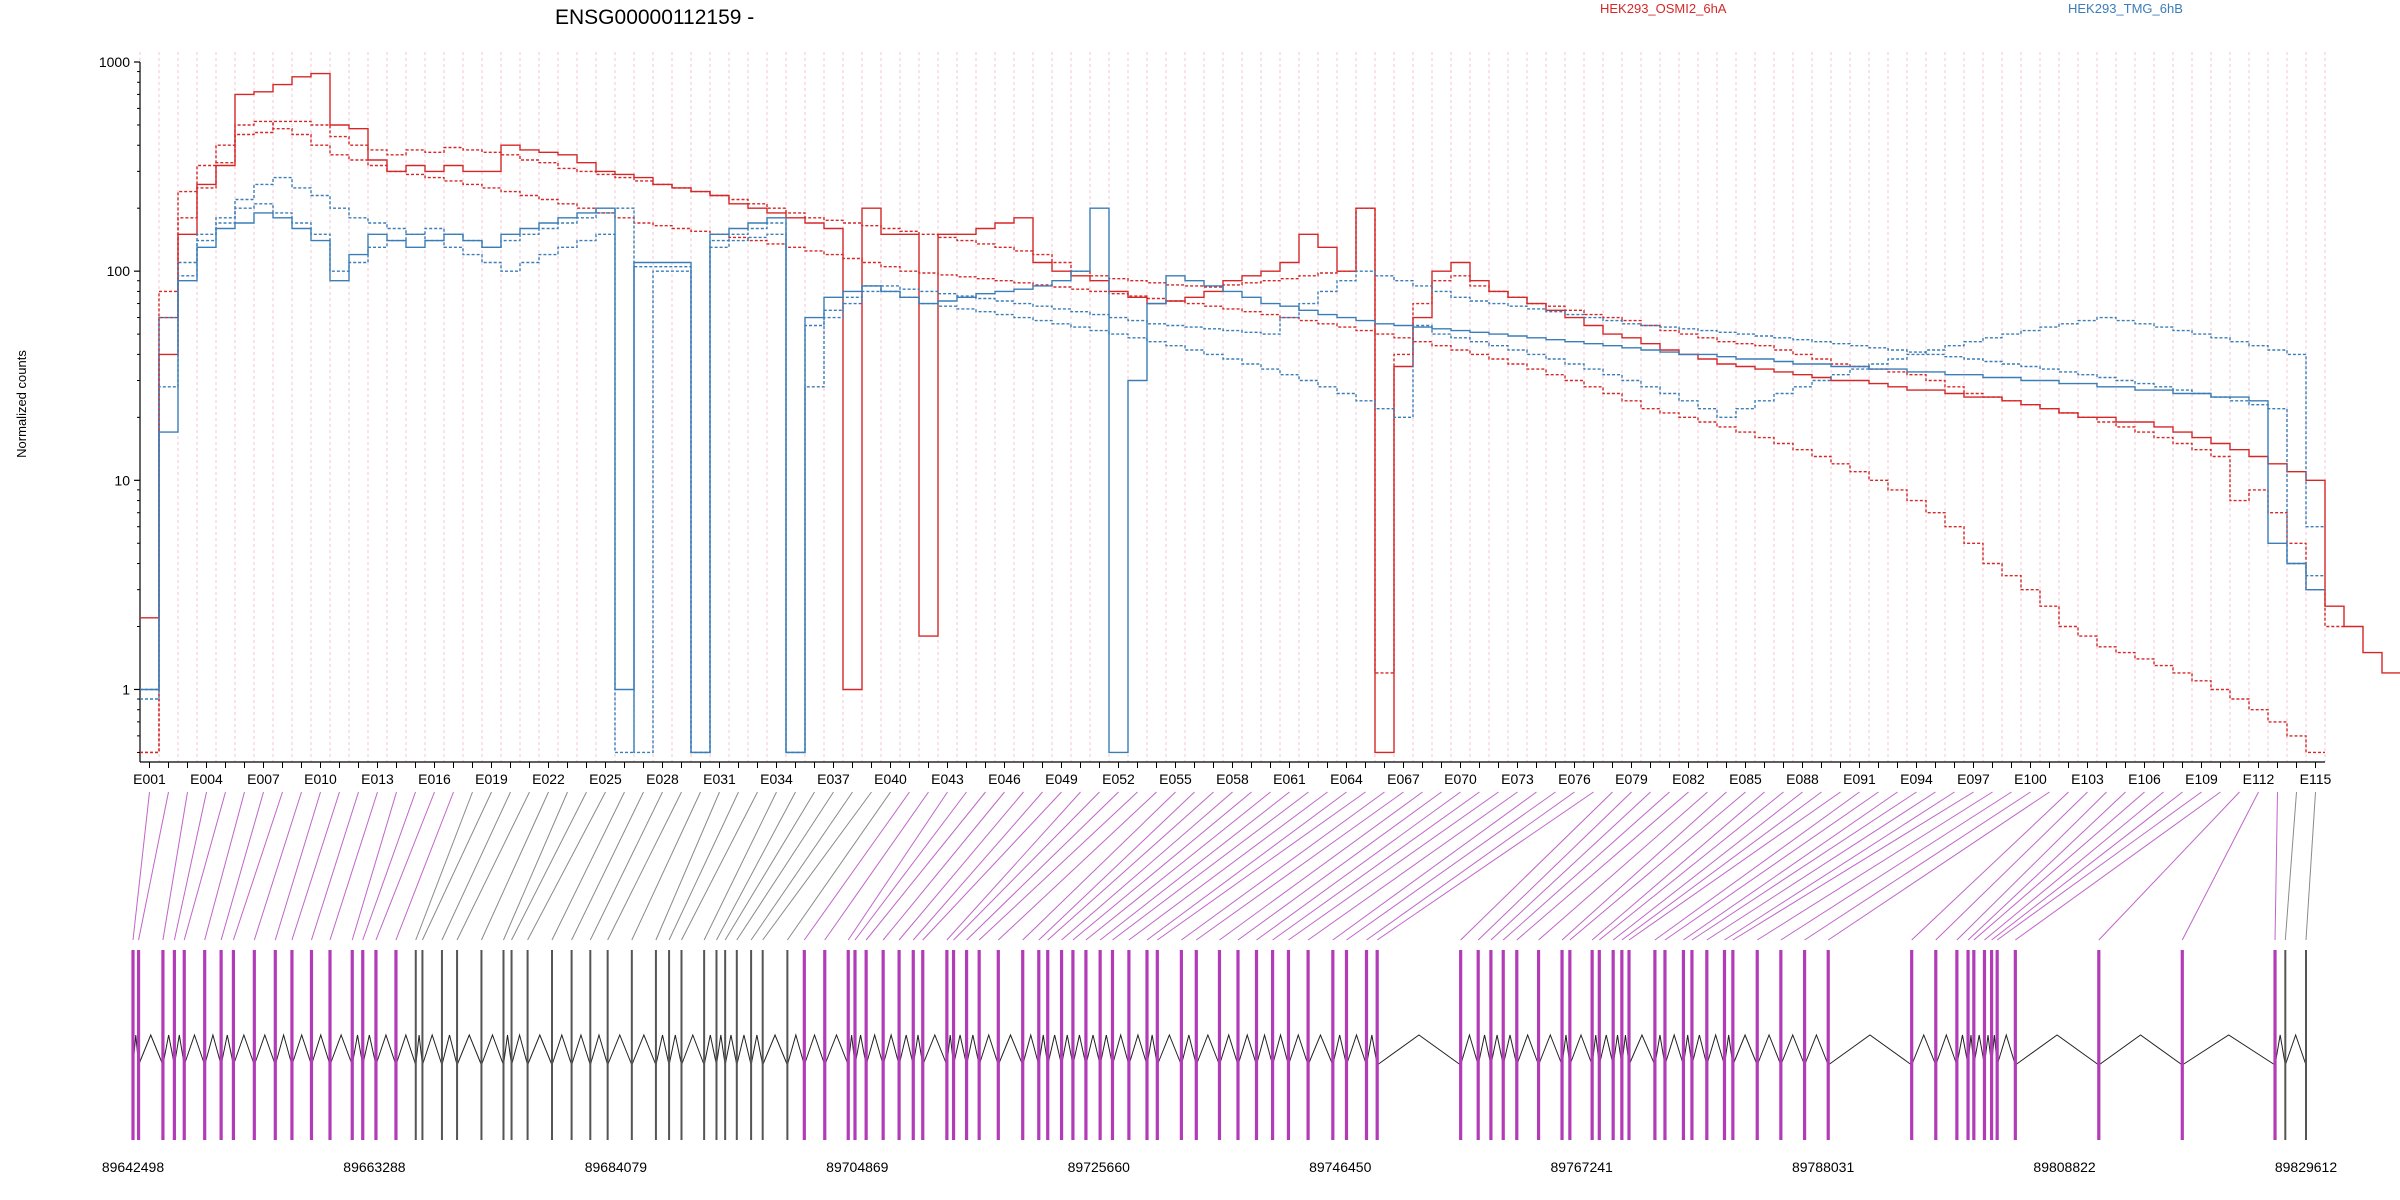 The height and width of the screenshot is (1200, 2400). Describe the element at coordinates (1099, 1167) in the screenshot. I see `coordinate-label: 89725660` at that location.